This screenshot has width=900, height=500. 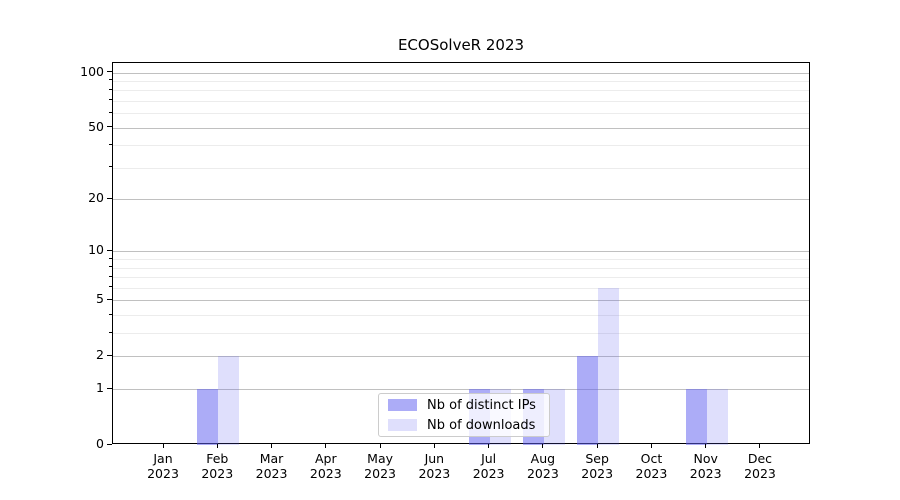 I want to click on chart-title: ECOSolveR 2023, so click(x=461, y=45).